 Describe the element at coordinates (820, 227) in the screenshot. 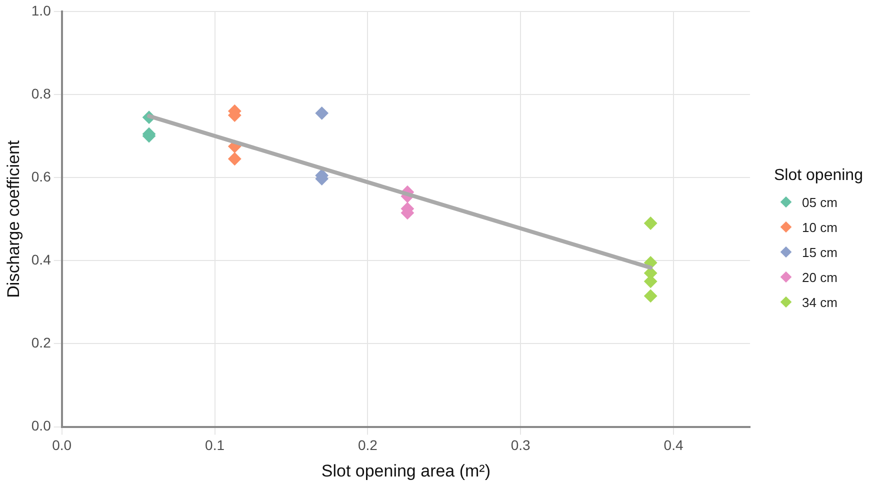

I see `legend-label: 10 cm` at that location.